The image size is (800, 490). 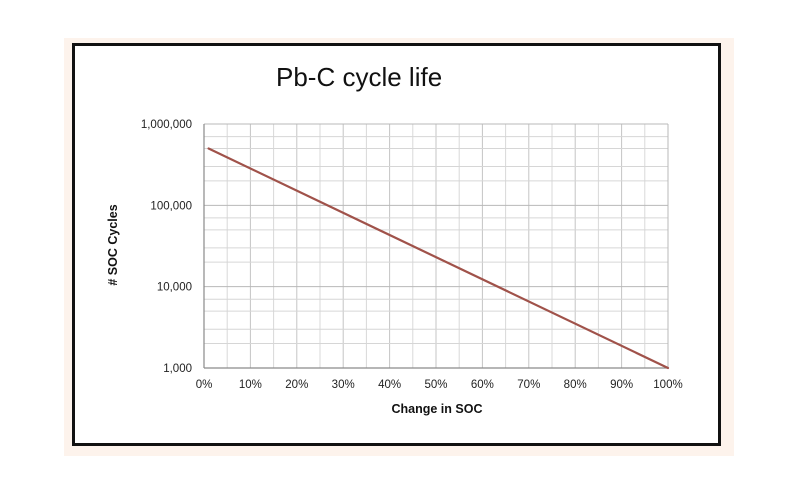 What do you see at coordinates (435, 385) in the screenshot?
I see `x-tick-label: 50%` at bounding box center [435, 385].